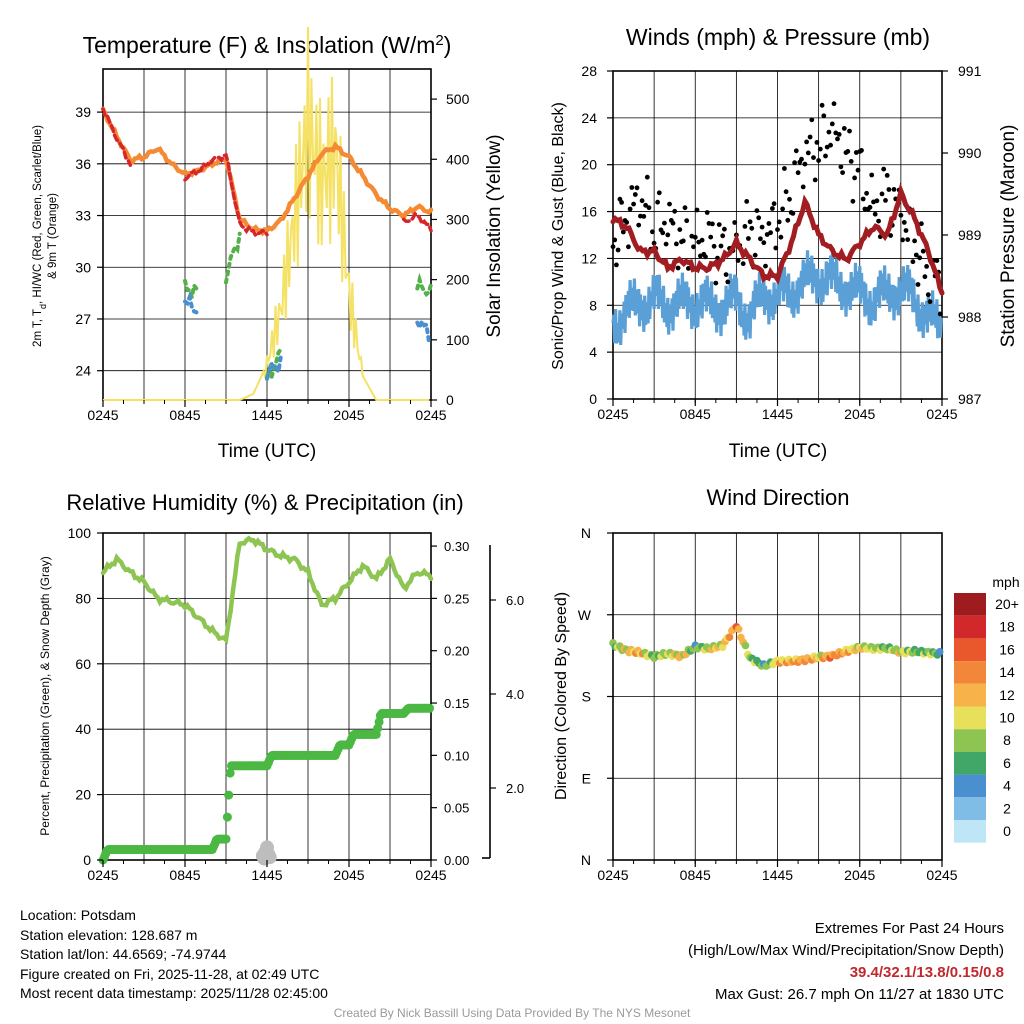  What do you see at coordinates (777, 414) in the screenshot?
I see `winds-x-tick-label: 1445` at bounding box center [777, 414].